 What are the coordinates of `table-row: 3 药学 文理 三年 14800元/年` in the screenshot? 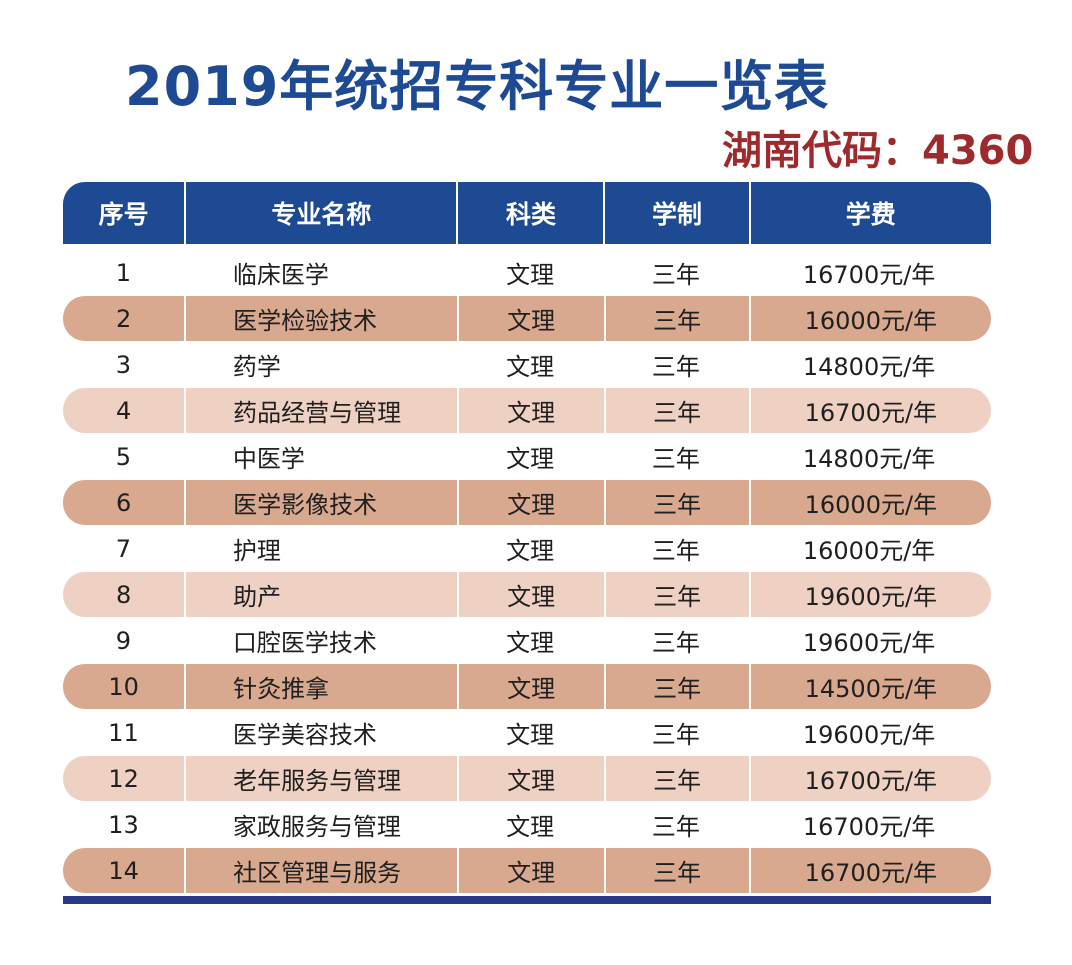 It's located at (527, 364).